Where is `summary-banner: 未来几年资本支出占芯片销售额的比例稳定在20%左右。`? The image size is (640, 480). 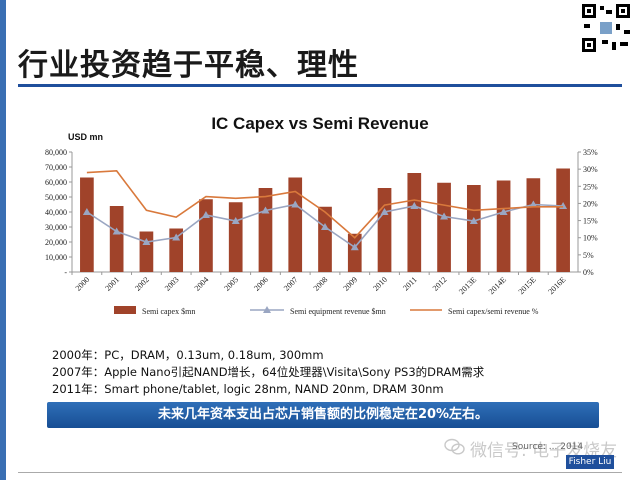 summary-banner: 未来几年资本支出占芯片销售额的比例稳定在20%左右。 is located at coordinates (323, 415).